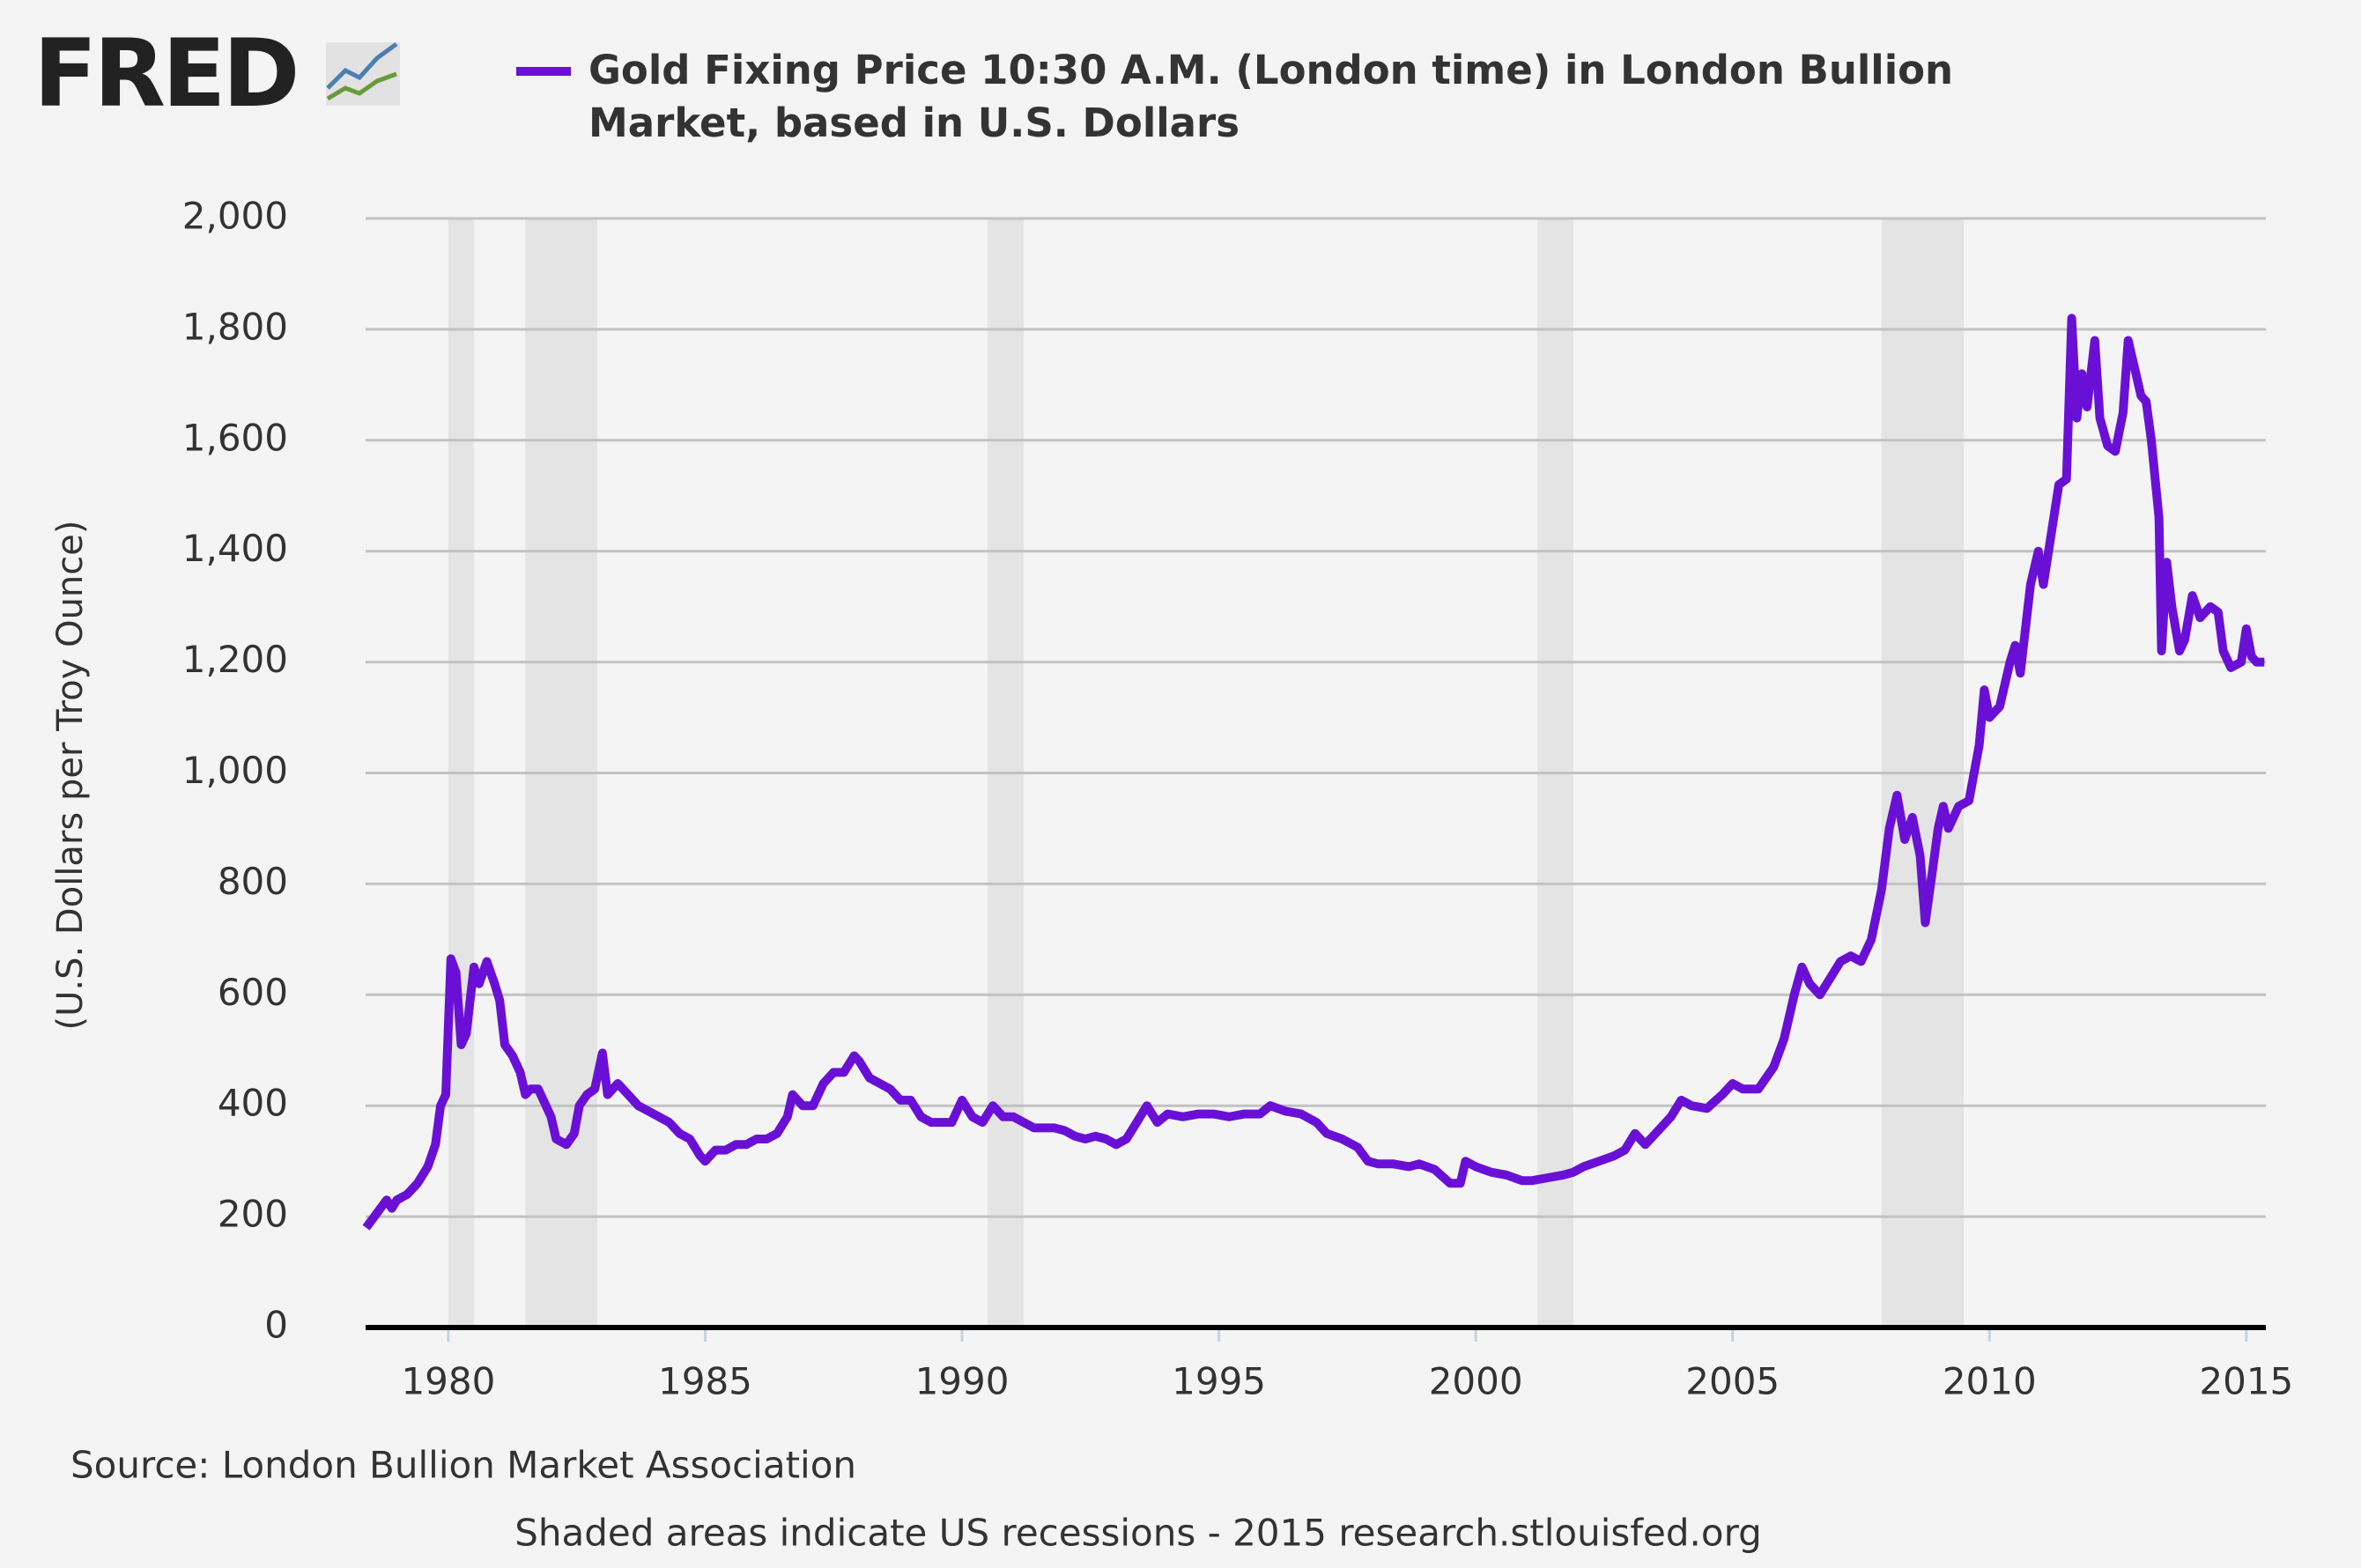  I want to click on logo-icon, so click(363, 73).